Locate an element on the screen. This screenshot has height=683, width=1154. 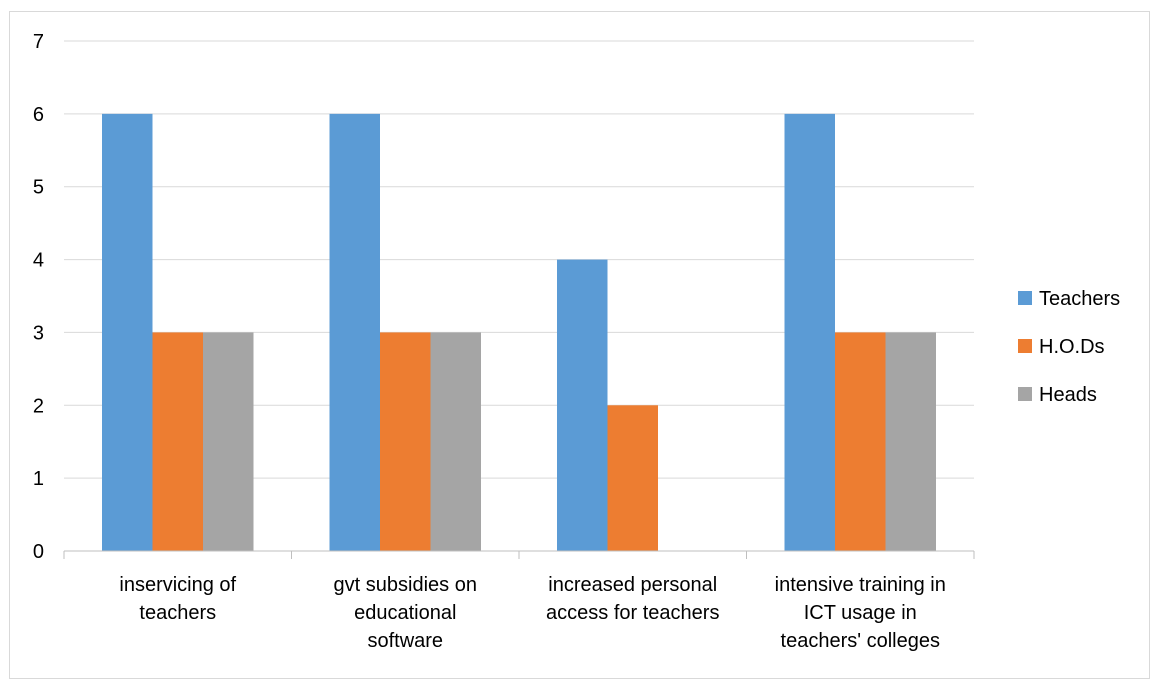
y-tick-label: 4 is located at coordinates (38, 261).